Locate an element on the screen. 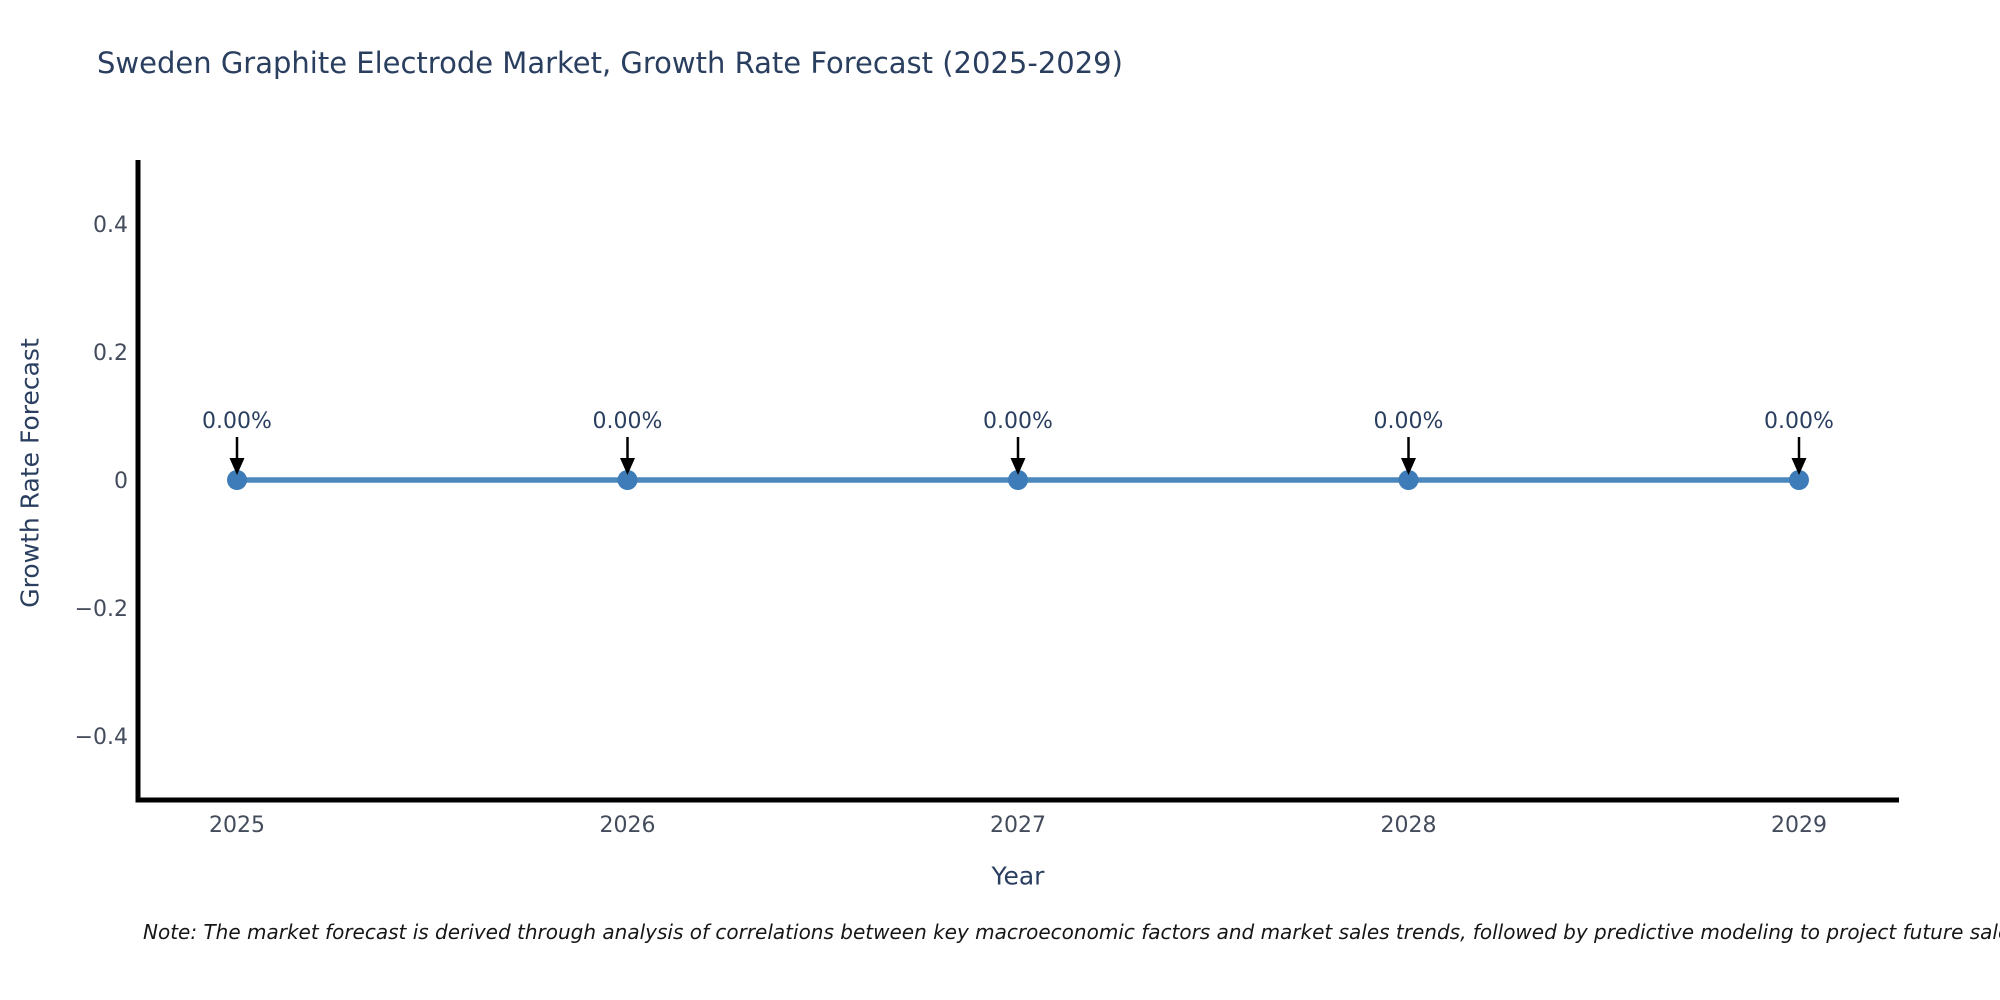 The width and height of the screenshot is (2000, 1000). x-tick-label: 2029 is located at coordinates (1799, 825).